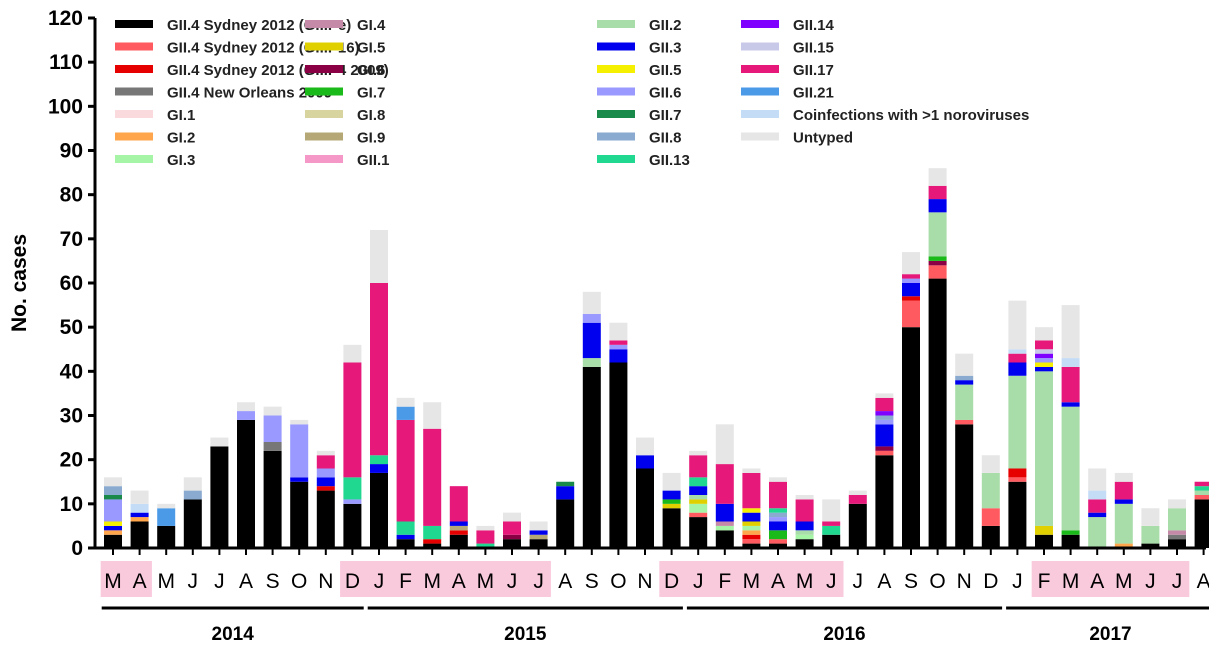 The image size is (1209, 651). I want to click on year-label: 2015, so click(525, 634).